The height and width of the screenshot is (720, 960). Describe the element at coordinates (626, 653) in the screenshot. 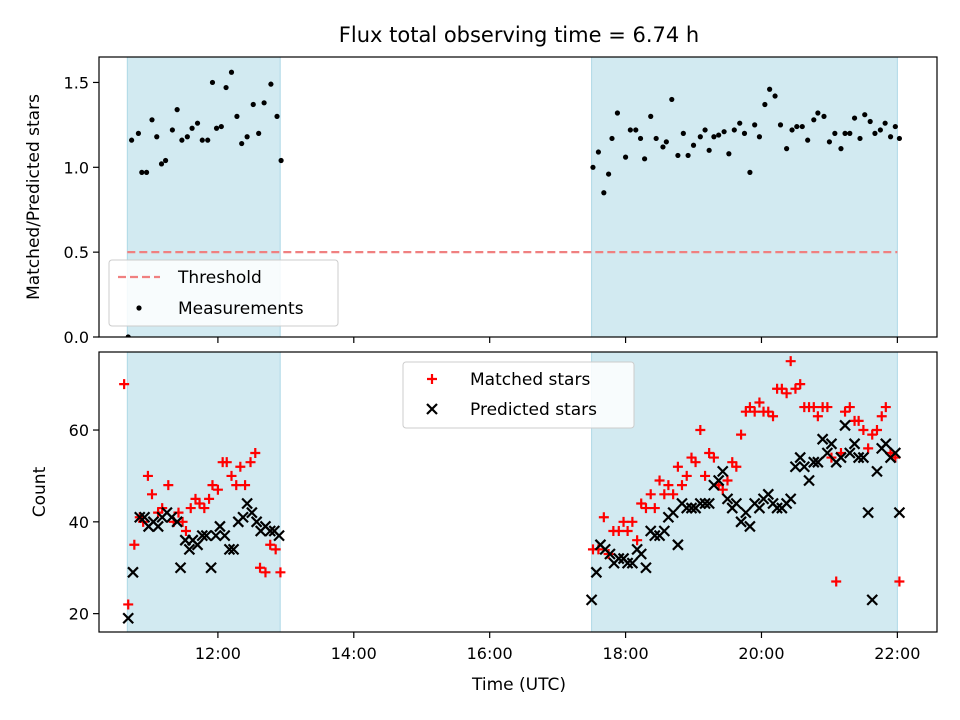

I see `x-tick-label: 18:00` at that location.